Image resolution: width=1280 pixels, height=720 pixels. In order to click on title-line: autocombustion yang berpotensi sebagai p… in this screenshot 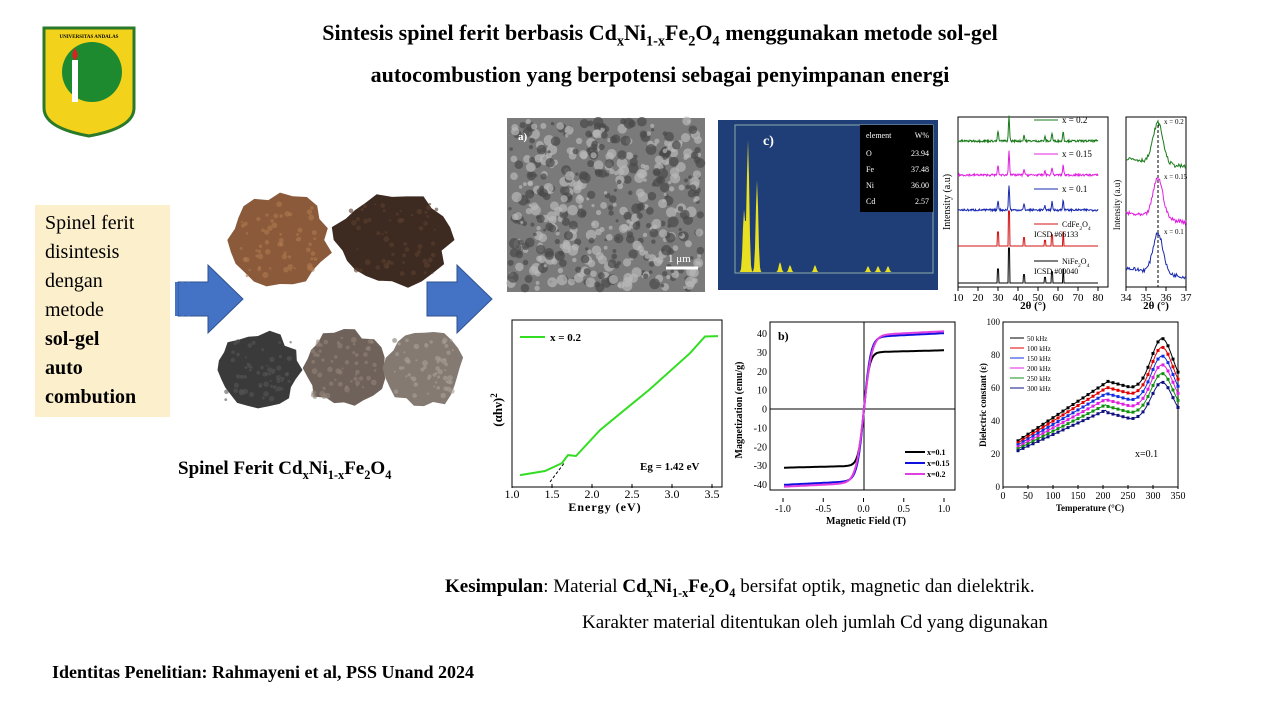, I will do `click(660, 75)`.